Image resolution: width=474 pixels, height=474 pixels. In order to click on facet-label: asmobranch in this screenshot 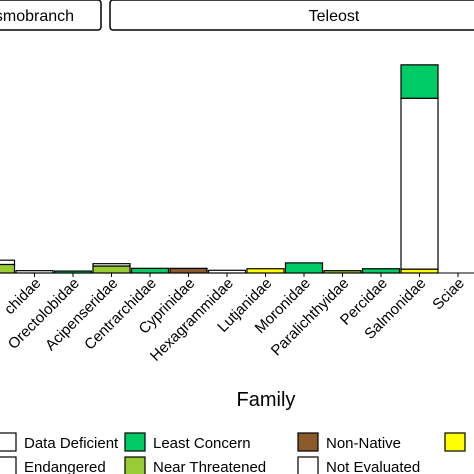, I will do `click(37, 16)`.